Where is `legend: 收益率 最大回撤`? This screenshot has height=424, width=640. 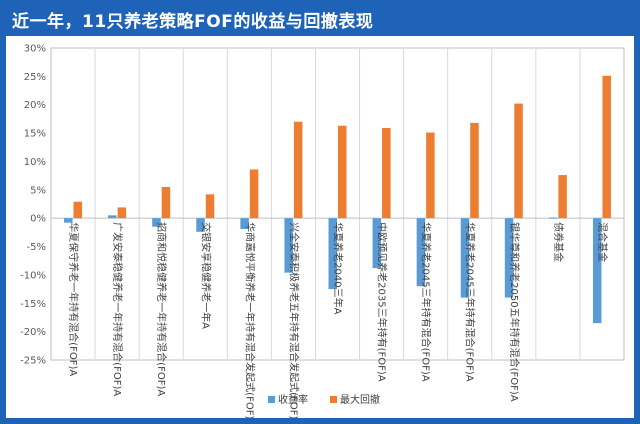 legend: 收益率 最大回撤 is located at coordinates (324, 399).